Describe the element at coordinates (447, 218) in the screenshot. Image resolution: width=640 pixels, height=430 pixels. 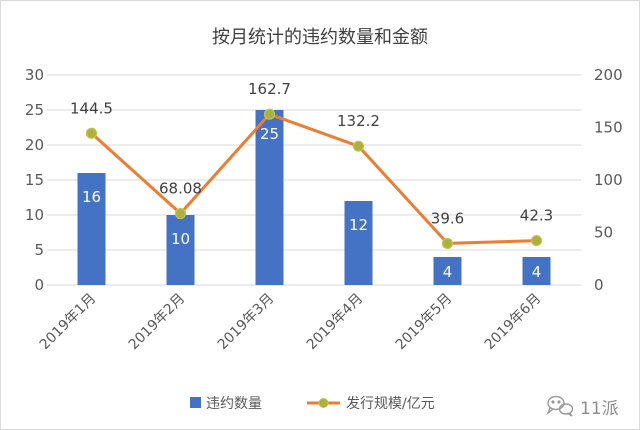
I see `line-data-label: 39.6` at that location.